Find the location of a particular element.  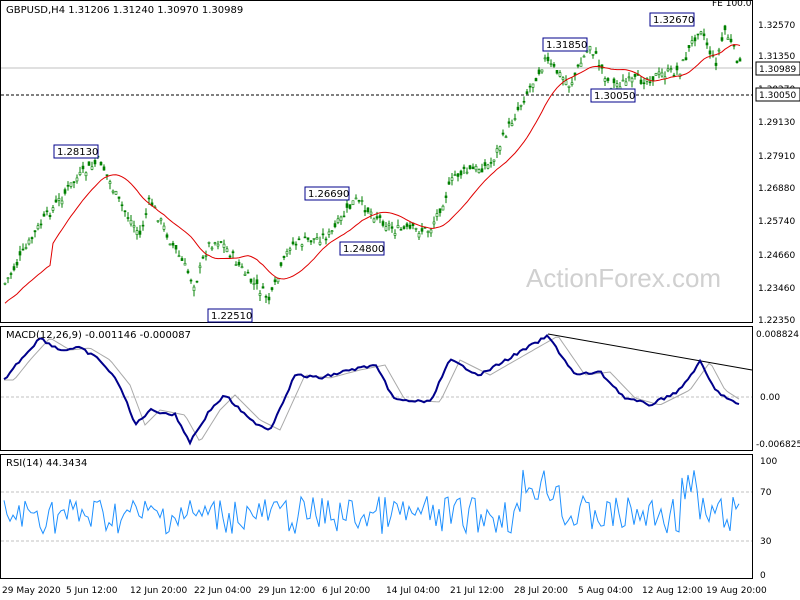

annotation-7: 1.32670 is located at coordinates (672, 19).